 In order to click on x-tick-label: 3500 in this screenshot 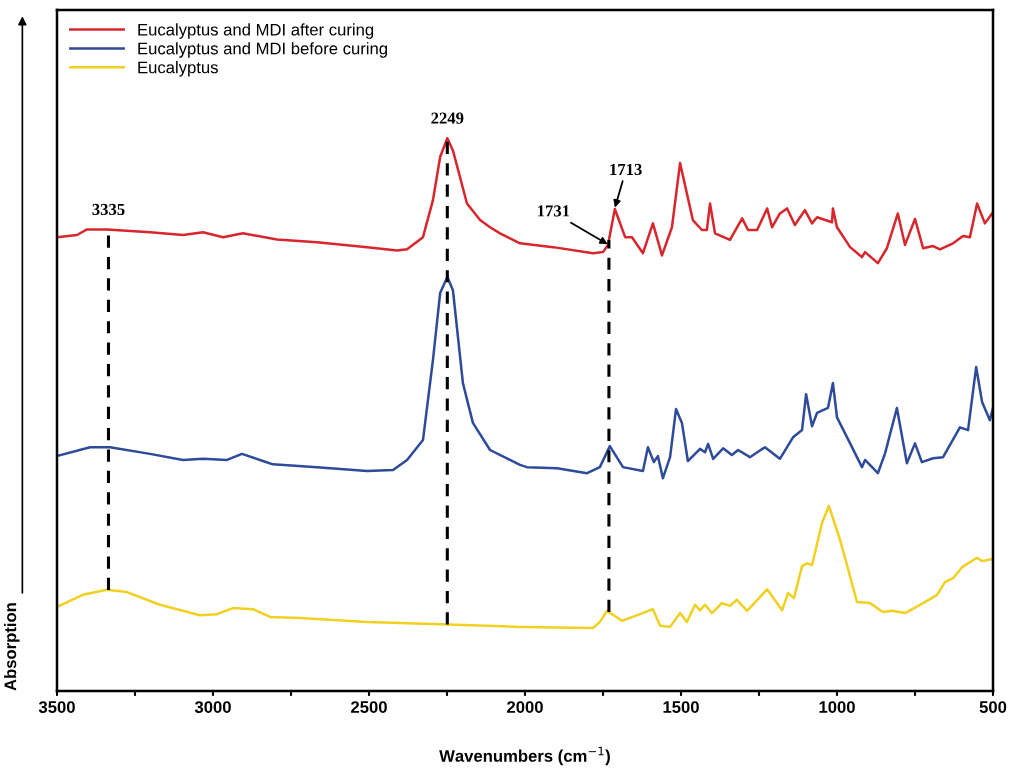, I will do `click(56, 707)`.